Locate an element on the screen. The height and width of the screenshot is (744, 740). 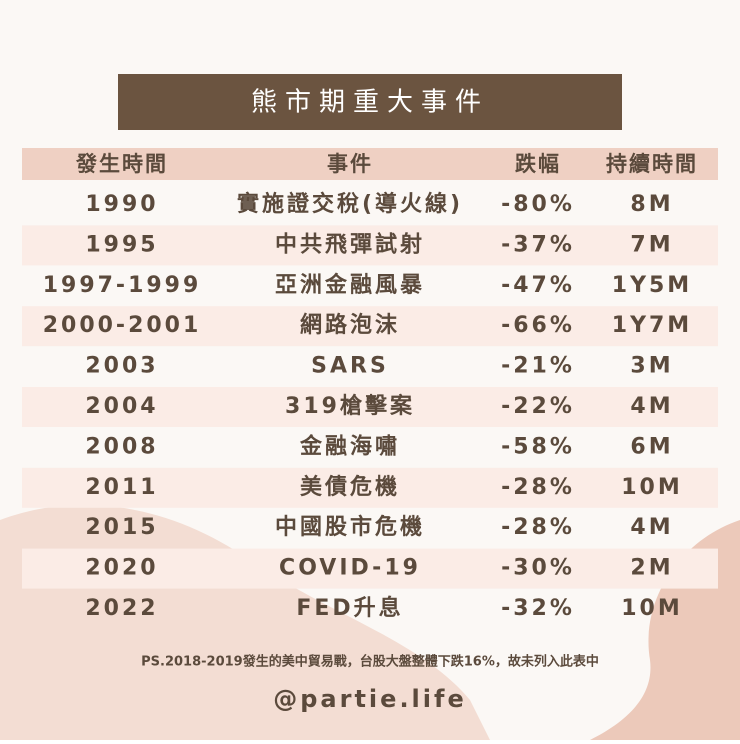
title: 熊市期重大事件 is located at coordinates (370, 103).